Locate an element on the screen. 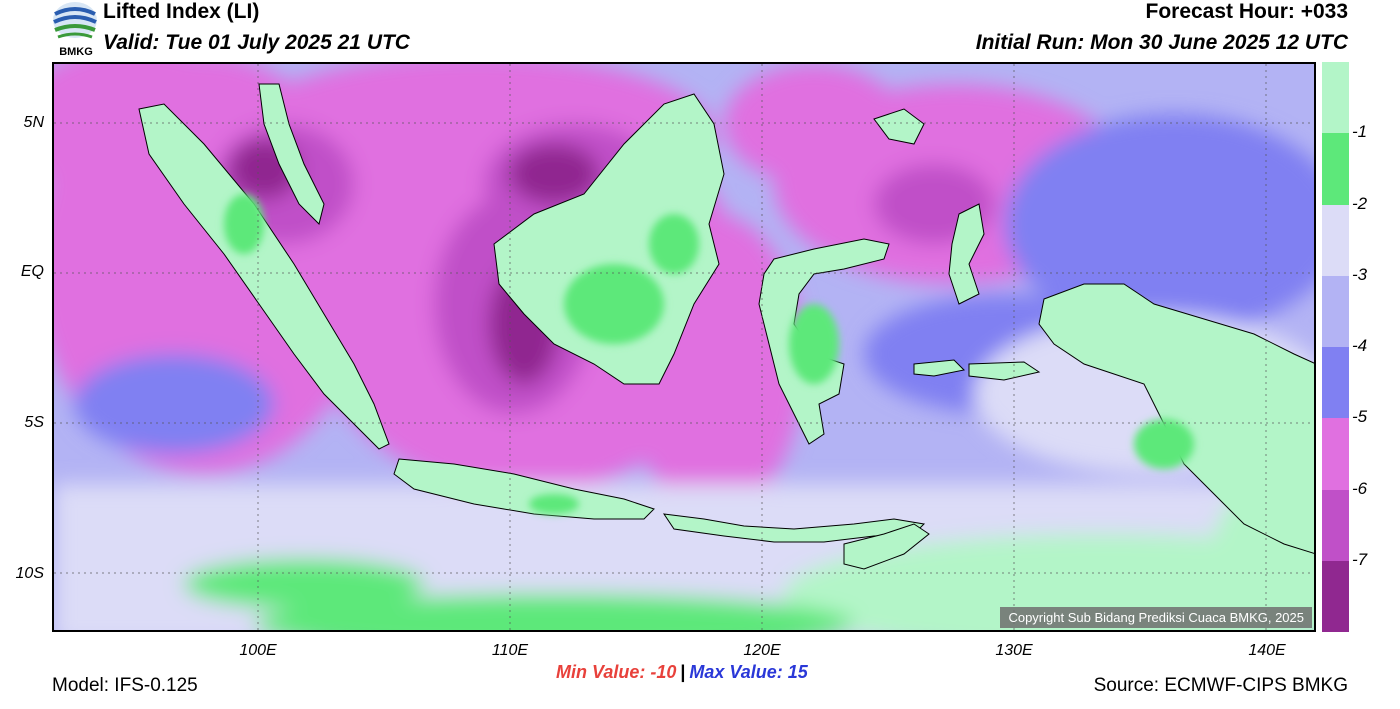 Image resolution: width=1400 pixels, height=709 pixels. colorbar-label: -6 is located at coordinates (1360, 488).